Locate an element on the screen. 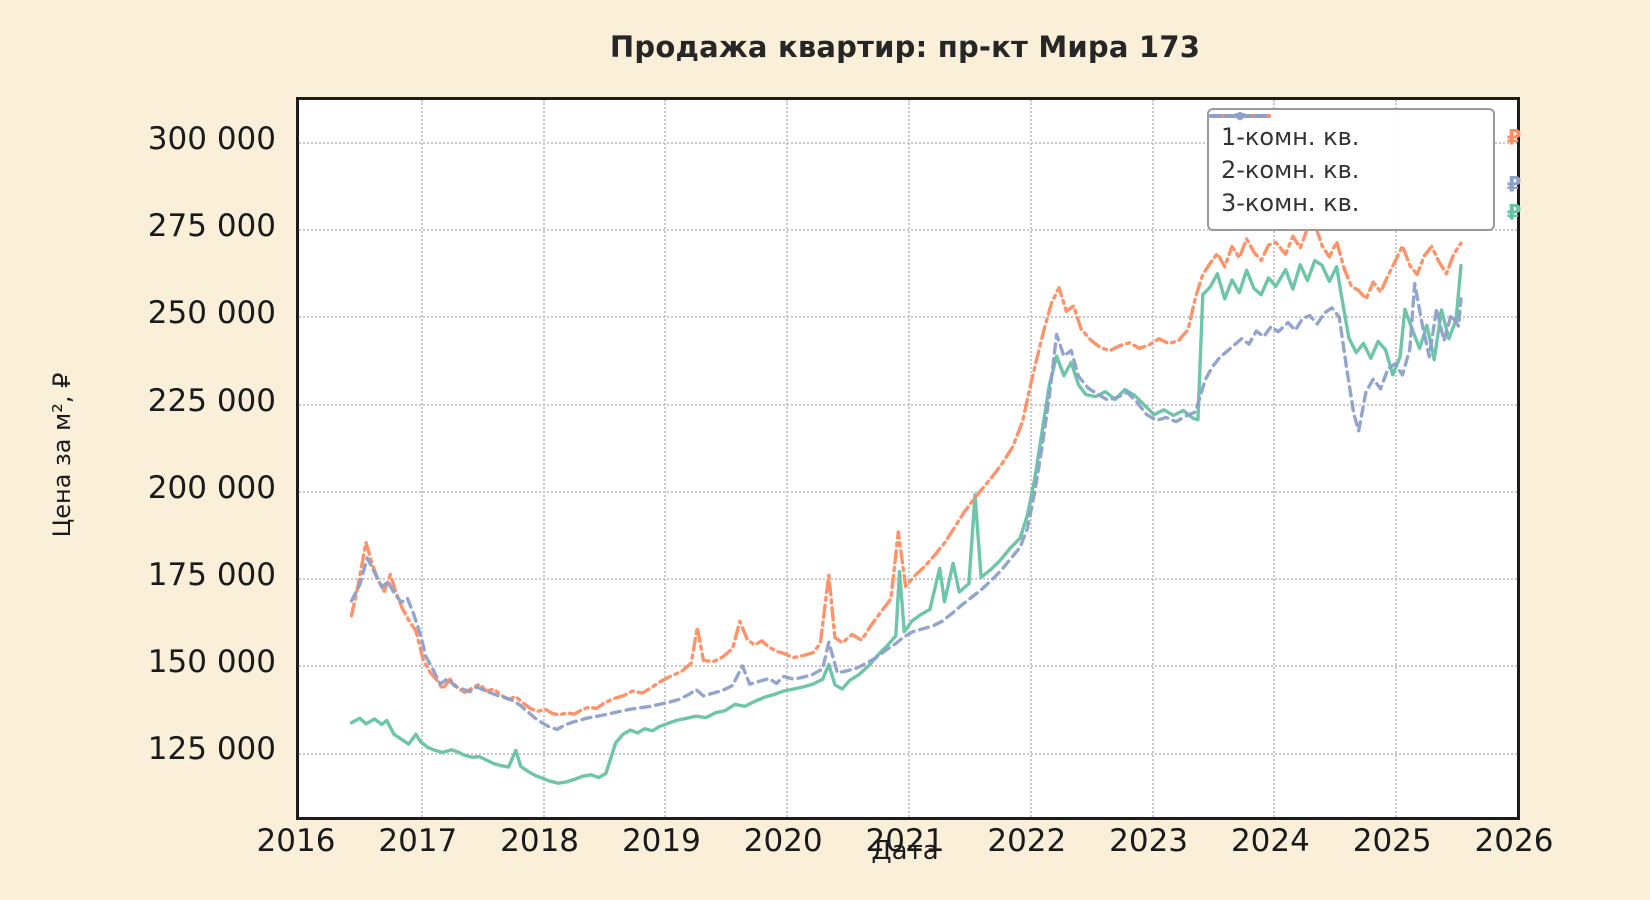  y-tick-label: 175 000 is located at coordinates (211, 575).